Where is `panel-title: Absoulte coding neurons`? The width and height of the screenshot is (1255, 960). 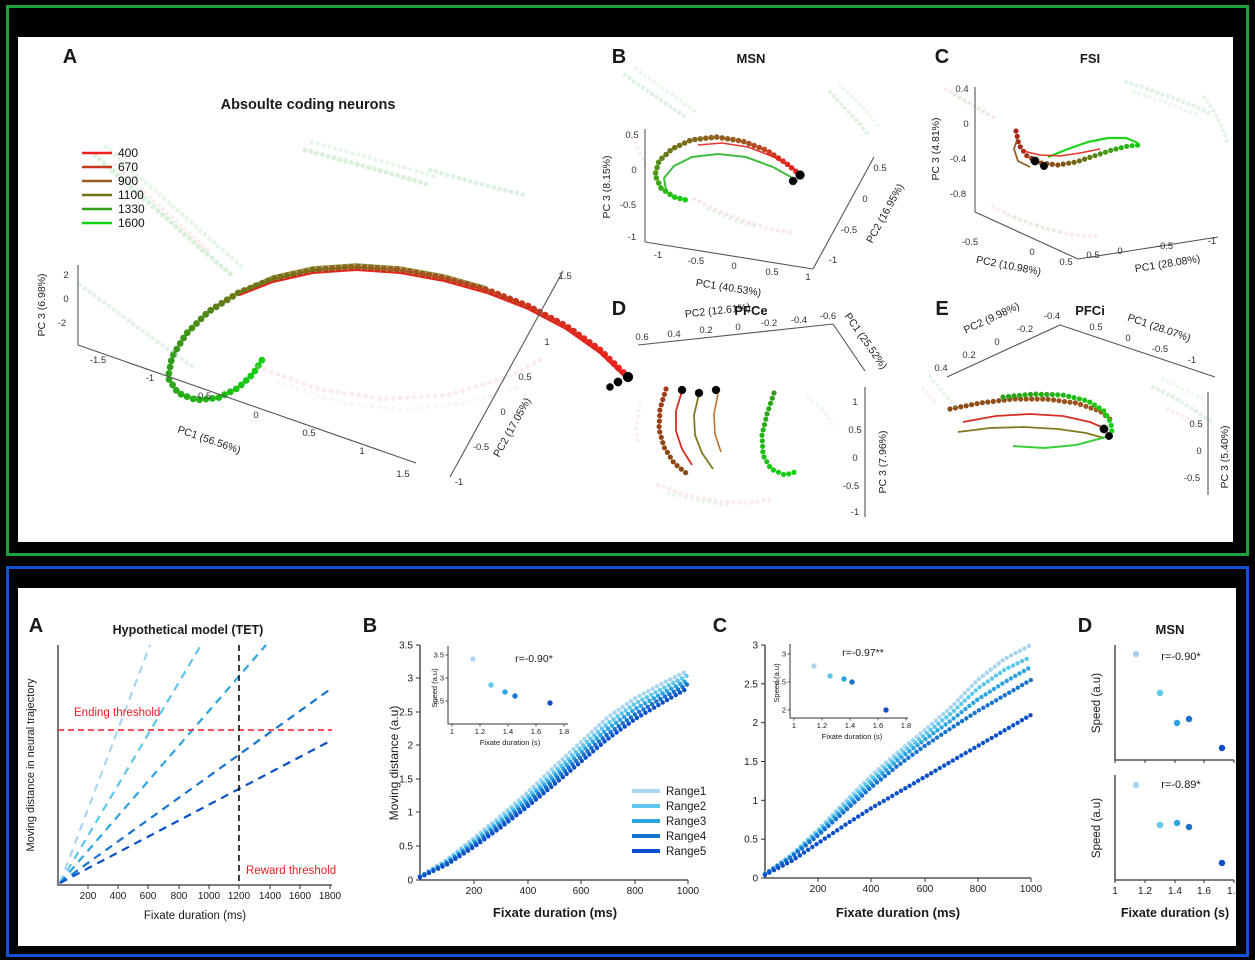
panel-title: Absoulte coding neurons is located at coordinates (308, 105).